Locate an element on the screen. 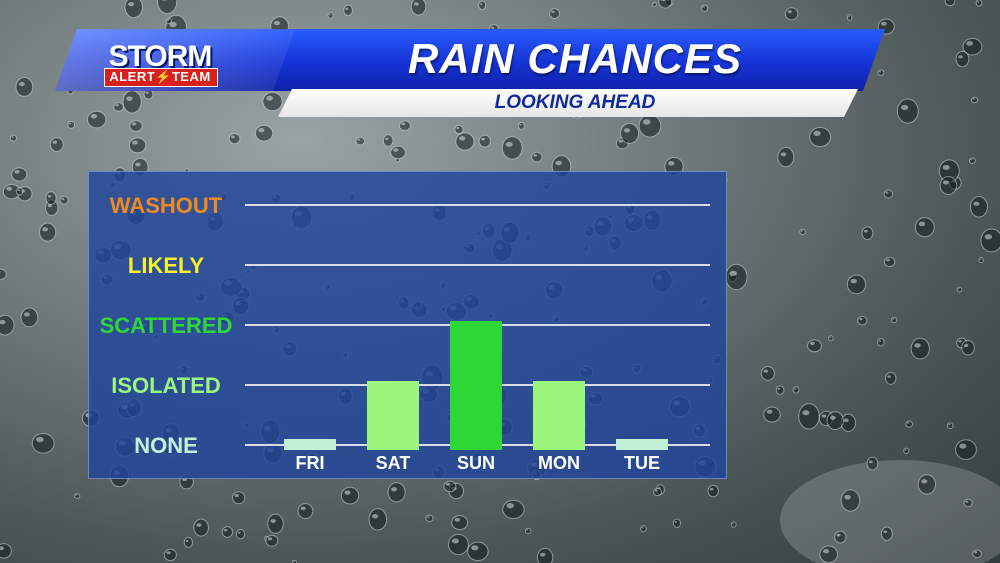 The width and height of the screenshot is (1000, 563). x-tick-label: FRI is located at coordinates (310, 463).